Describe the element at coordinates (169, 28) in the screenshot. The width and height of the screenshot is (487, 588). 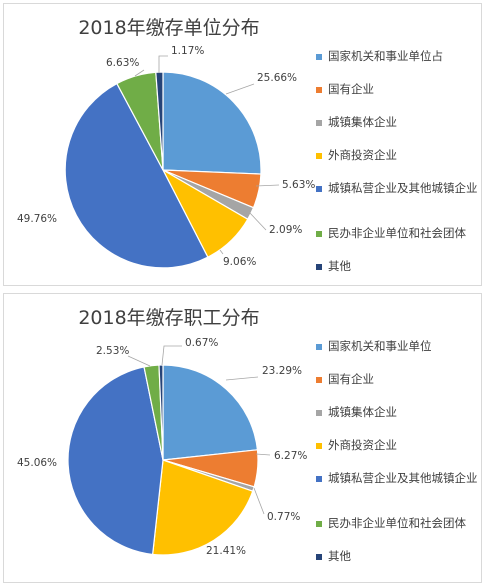
I see `chart-title: 2018年缴存单位分布` at that location.